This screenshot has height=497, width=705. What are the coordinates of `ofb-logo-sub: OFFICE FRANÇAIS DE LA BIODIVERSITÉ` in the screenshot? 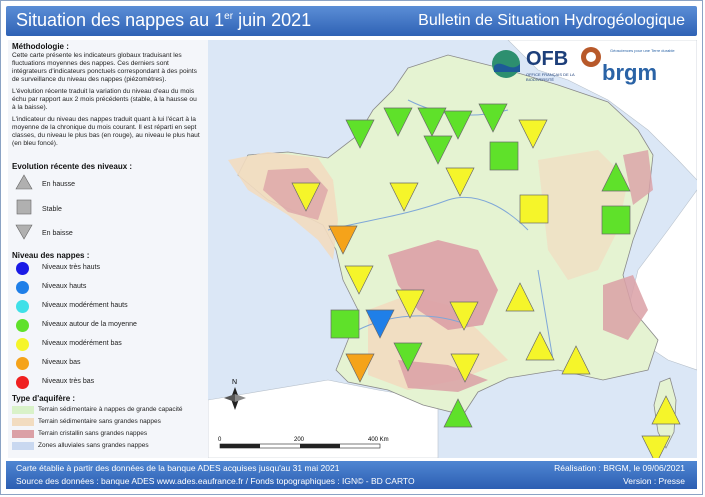 It's located at (550, 77).